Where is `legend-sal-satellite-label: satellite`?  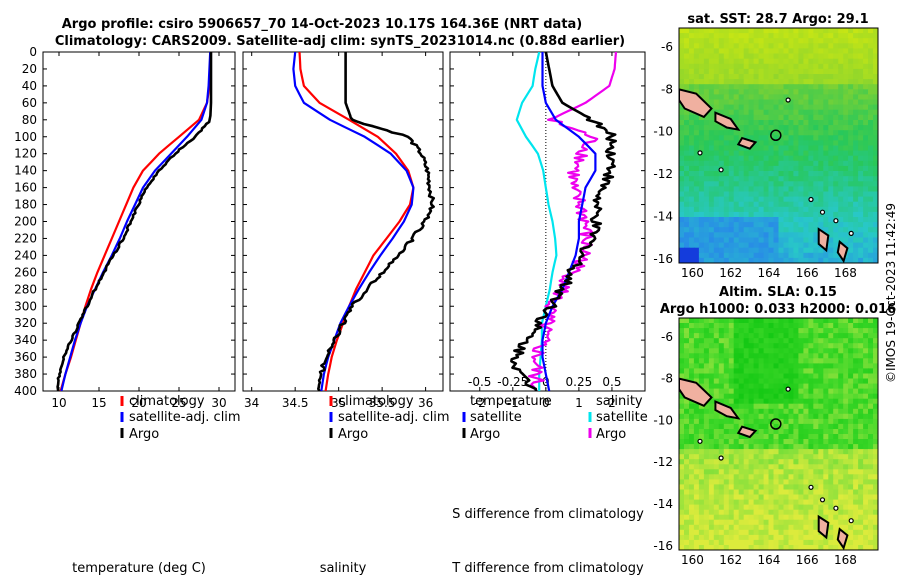 legend-sal-satellite-label: satellite is located at coordinates (622, 417).